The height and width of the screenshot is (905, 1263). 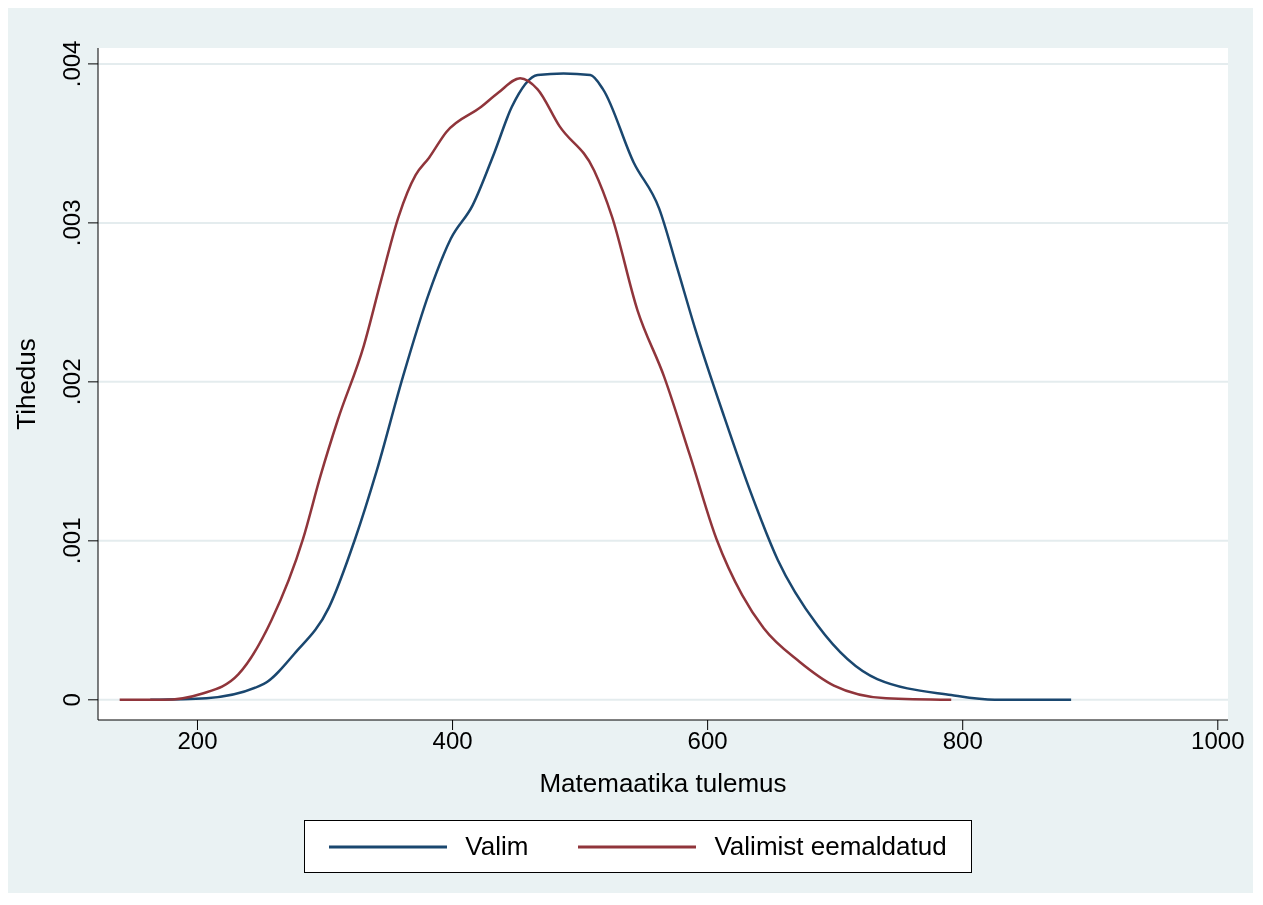 What do you see at coordinates (197, 741) in the screenshot?
I see `x-tick-label: 200` at bounding box center [197, 741].